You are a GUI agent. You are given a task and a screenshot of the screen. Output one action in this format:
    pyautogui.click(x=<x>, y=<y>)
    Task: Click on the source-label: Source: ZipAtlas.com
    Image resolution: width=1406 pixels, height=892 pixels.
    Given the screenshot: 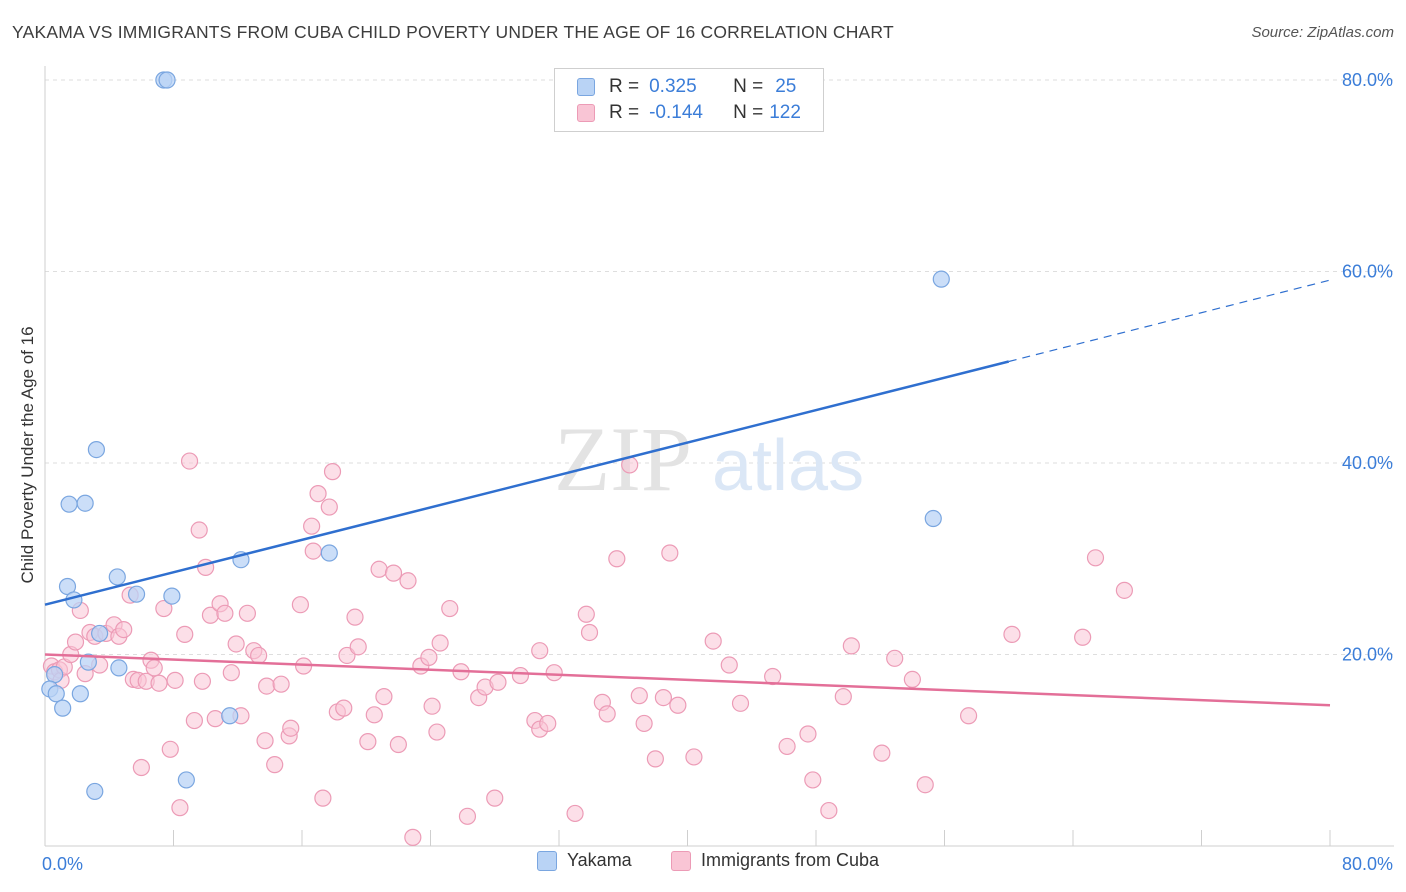 What is the action you would take?
    pyautogui.click(x=1322, y=32)
    